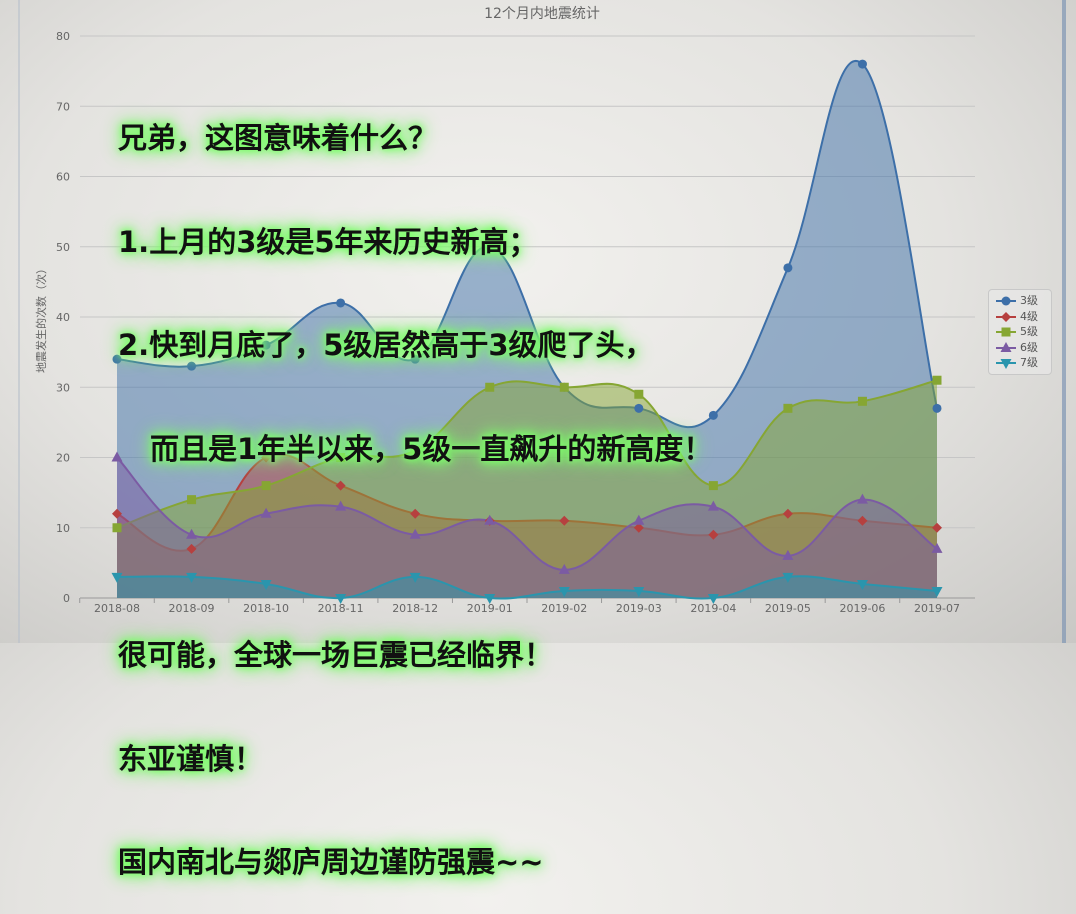  What do you see at coordinates (713, 608) in the screenshot?
I see `x-tick-label: 2019-04` at bounding box center [713, 608].